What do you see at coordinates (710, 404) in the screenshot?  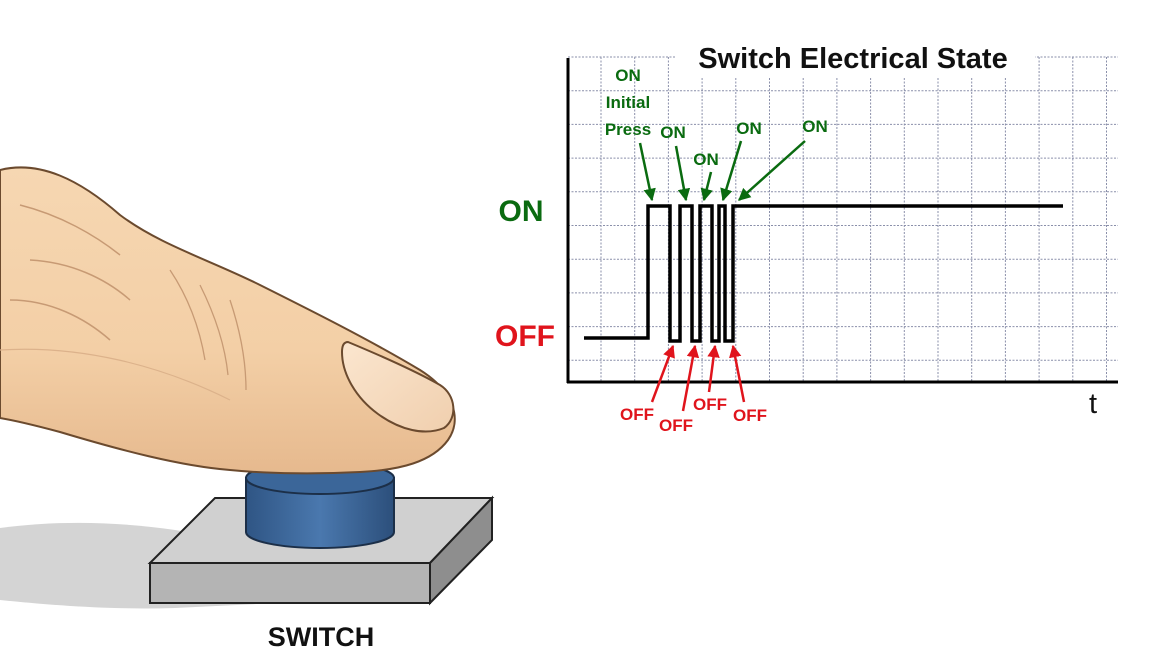 I see `off-annotation-3: OFF` at bounding box center [710, 404].